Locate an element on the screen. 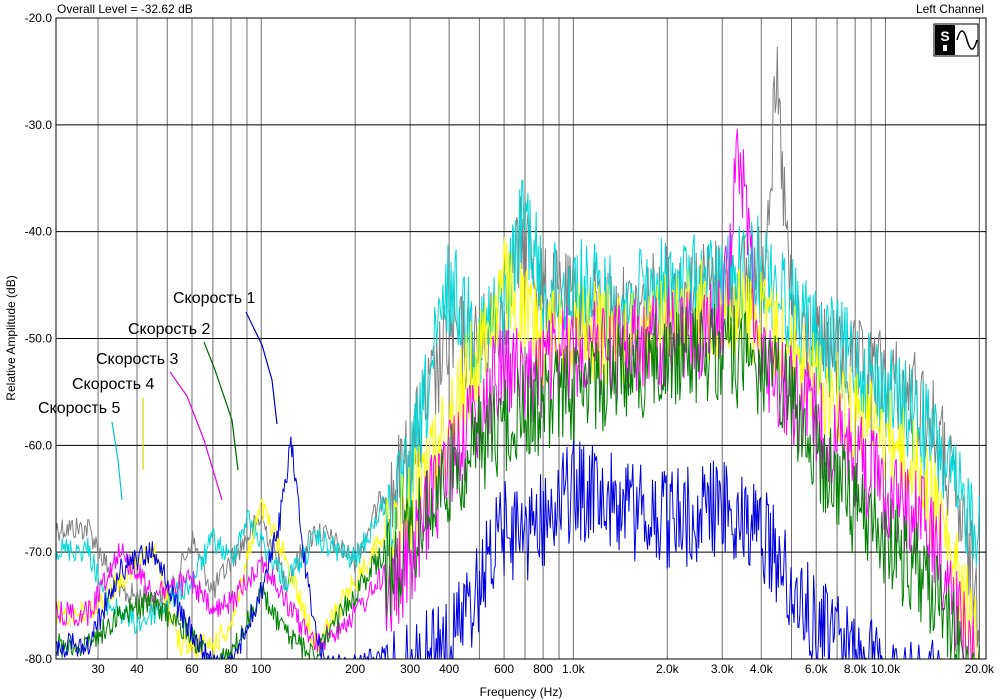 This screenshot has height=699, width=1000. y-tick-label: -20.0 is located at coordinates (39, 18).